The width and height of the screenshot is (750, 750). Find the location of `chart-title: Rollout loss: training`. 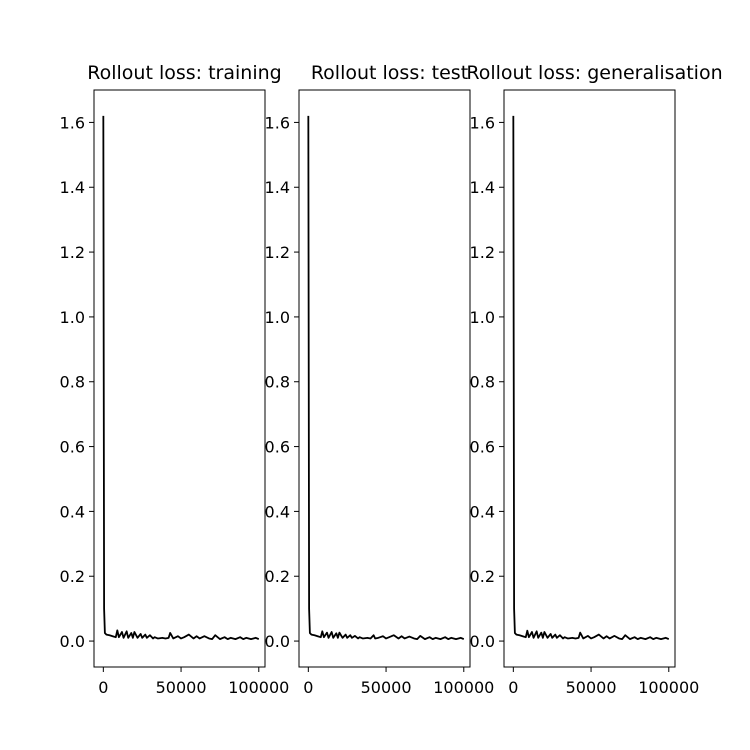

chart-title: Rollout loss: training is located at coordinates (184, 73).